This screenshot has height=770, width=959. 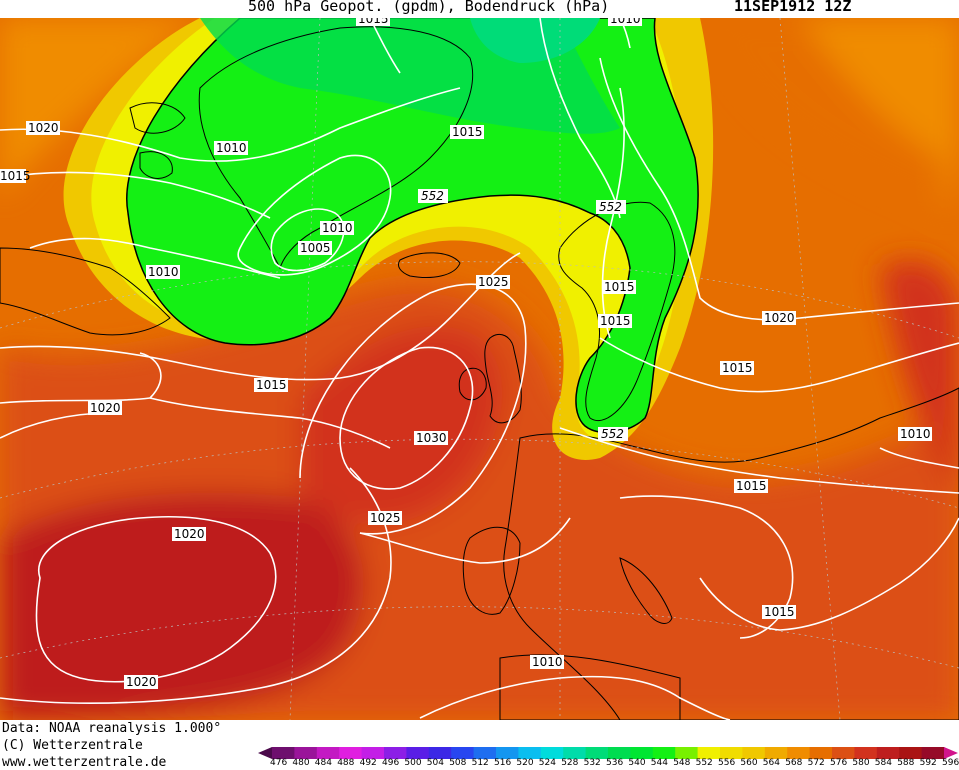 I want to click on color-scale-label: 512, so click(x=480, y=763).